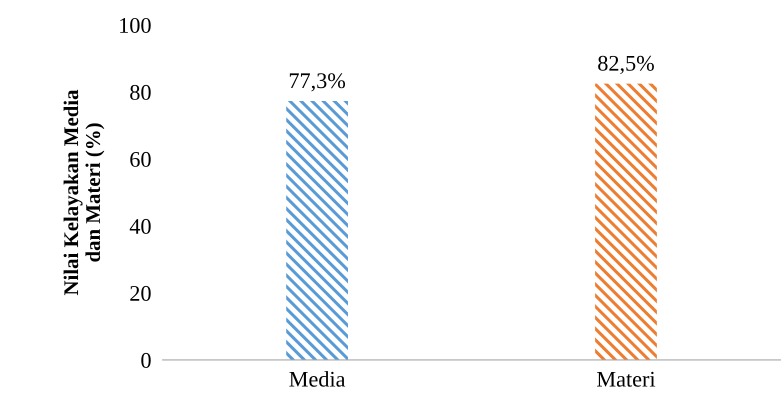 The width and height of the screenshot is (782, 410). What do you see at coordinates (318, 82) in the screenshot?
I see `data-label: 77,3%` at bounding box center [318, 82].